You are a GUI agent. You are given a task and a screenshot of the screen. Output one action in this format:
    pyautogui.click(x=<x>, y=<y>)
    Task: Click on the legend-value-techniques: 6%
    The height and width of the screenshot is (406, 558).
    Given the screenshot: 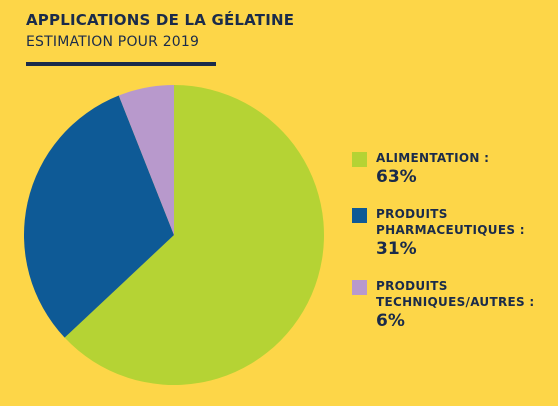 What is the action you would take?
    pyautogui.click(x=390, y=321)
    